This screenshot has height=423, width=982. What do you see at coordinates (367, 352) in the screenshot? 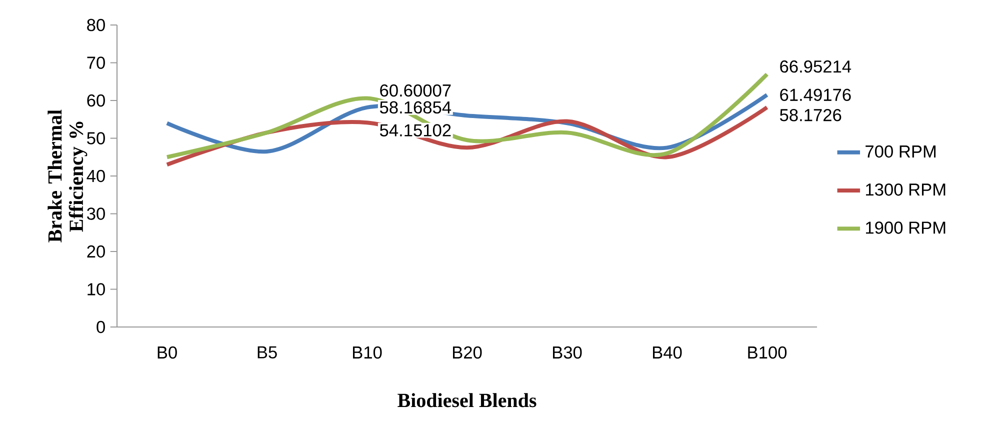
I see `x-tick-label: B10` at bounding box center [367, 352].